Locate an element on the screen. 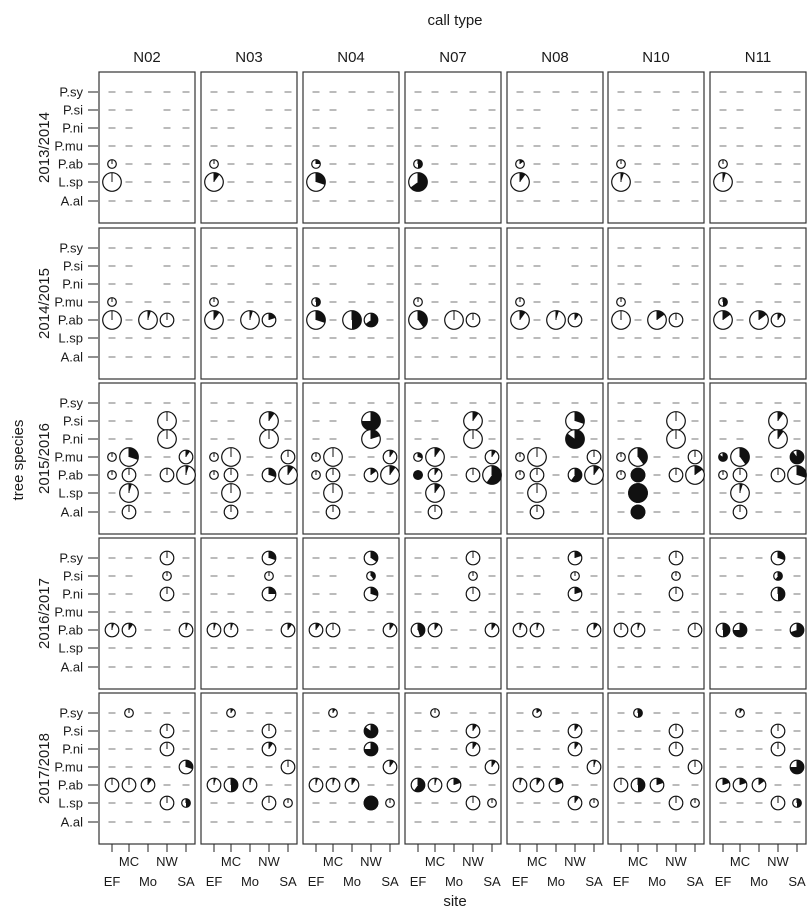 The image size is (808, 917). column-header-n11: N11 is located at coordinates (758, 57).